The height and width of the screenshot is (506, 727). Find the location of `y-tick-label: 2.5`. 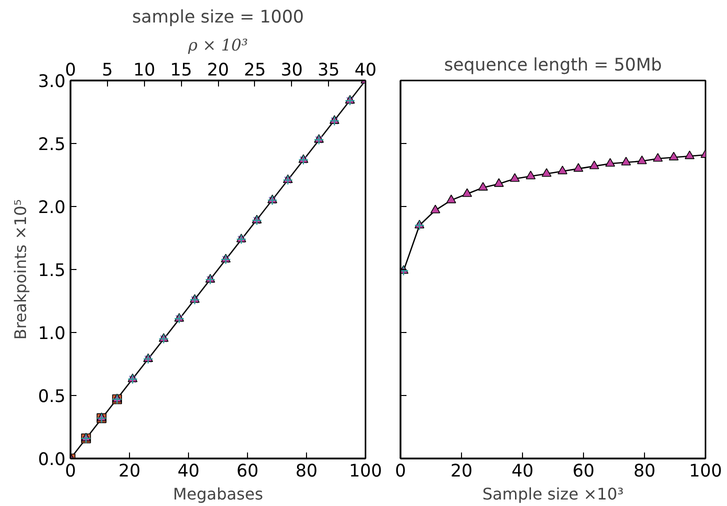

y-tick-label: 2.5 is located at coordinates (52, 145).